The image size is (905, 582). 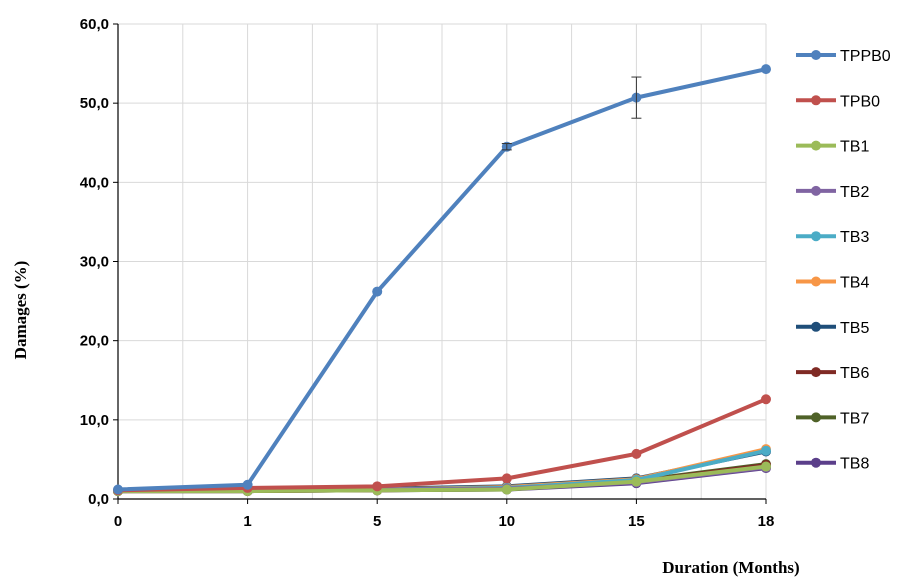 I want to click on y-tick-label: 10,0, so click(x=94, y=420).